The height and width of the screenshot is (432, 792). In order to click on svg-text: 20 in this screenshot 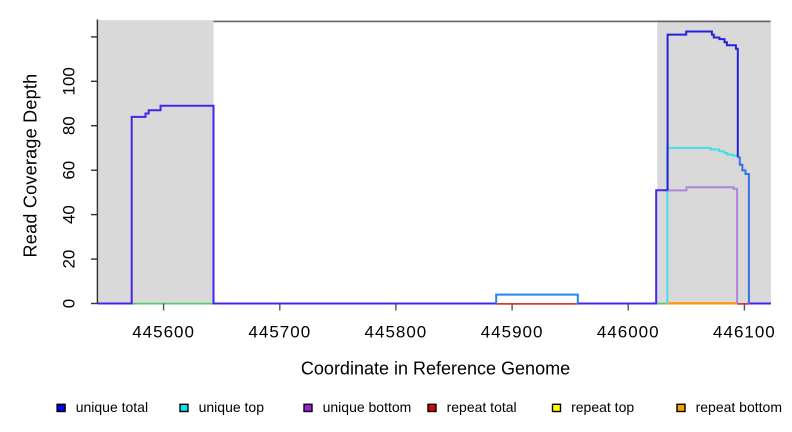, I will do `click(69, 259)`.